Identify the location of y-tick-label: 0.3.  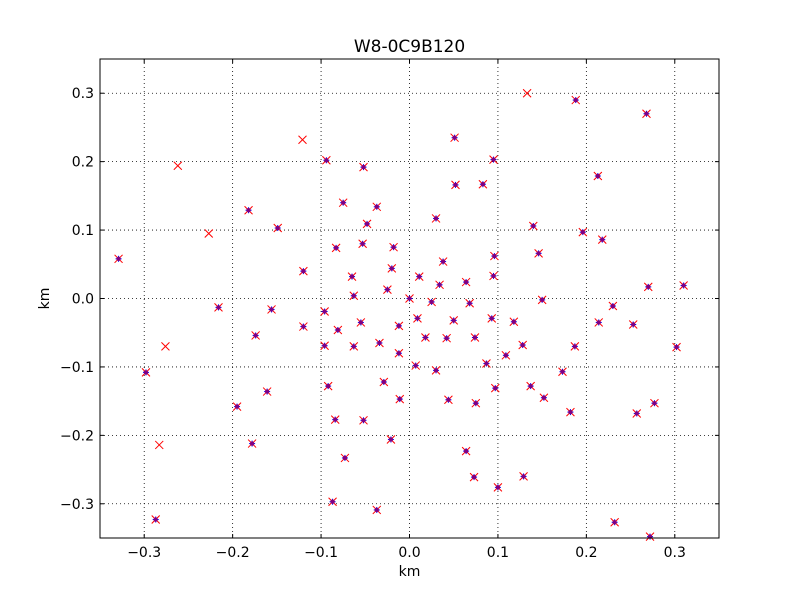
(83, 94).